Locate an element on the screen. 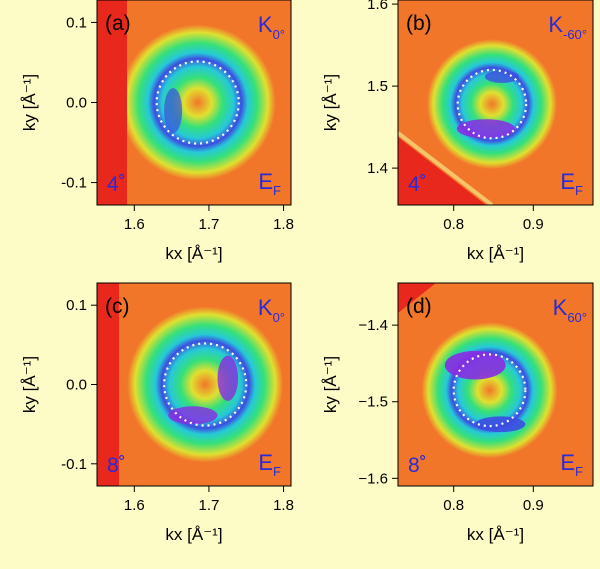 Image resolution: width=600 pixels, height=569 pixels. y-tick-label: 1.6 is located at coordinates (377, 6).